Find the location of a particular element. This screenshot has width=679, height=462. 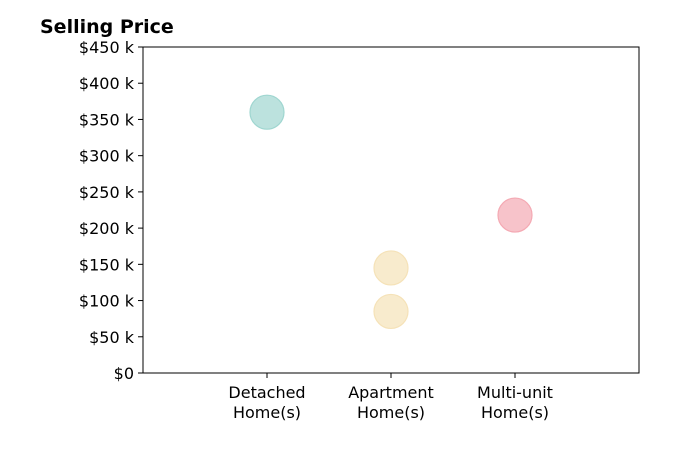

y-tick-label: $200 k is located at coordinates (107, 228).